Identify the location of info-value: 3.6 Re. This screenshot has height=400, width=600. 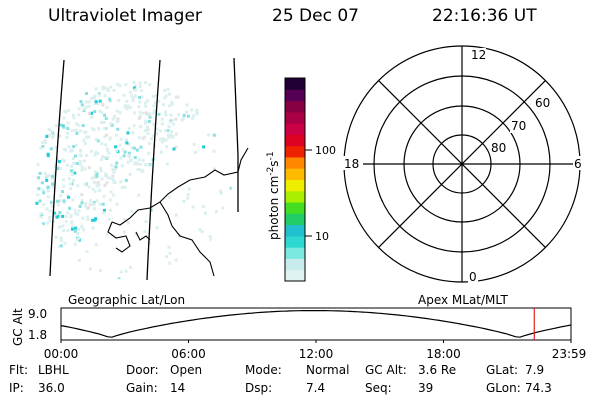
(437, 370).